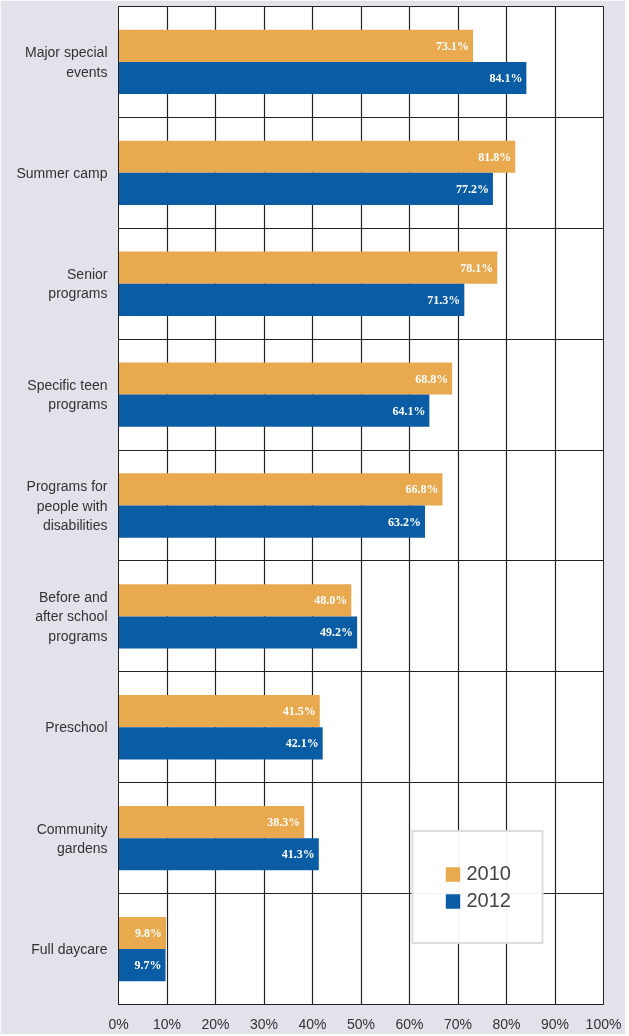 Image resolution: width=629 pixels, height=1036 pixels. Describe the element at coordinates (495, 156) in the screenshot. I see `data-label: 81.8%` at that location.